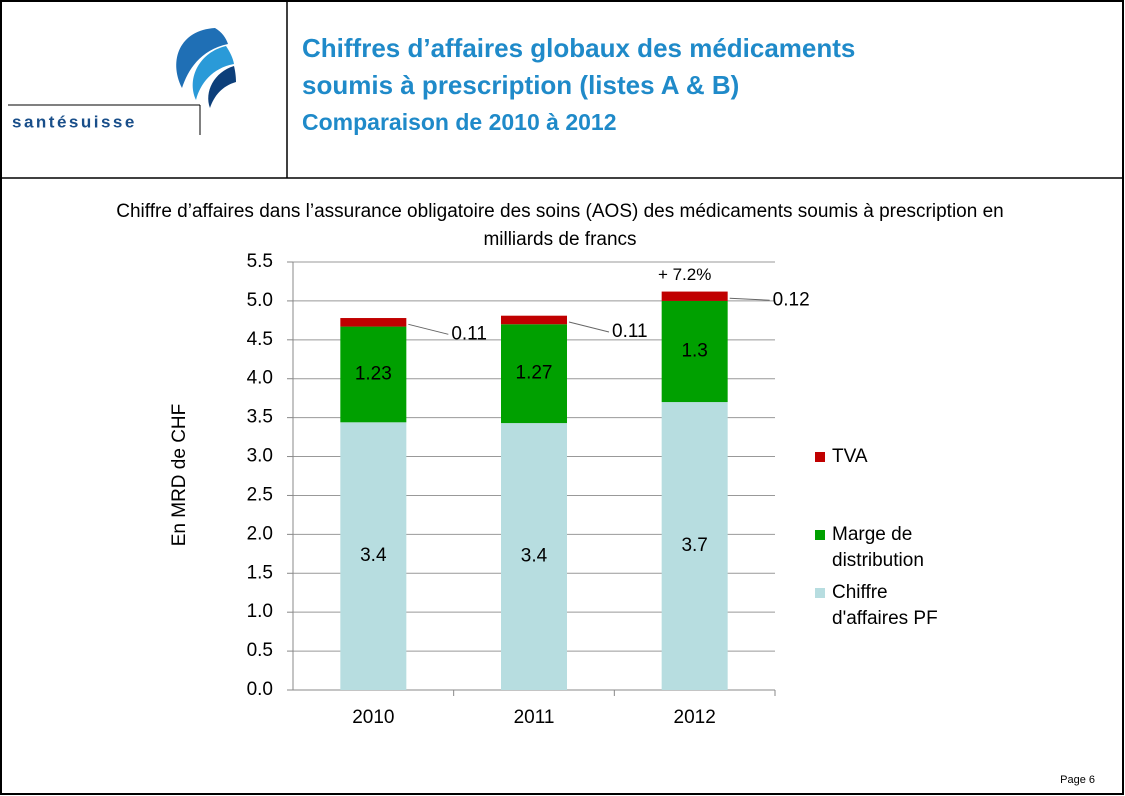 This screenshot has width=1125, height=796. Describe the element at coordinates (260, 650) in the screenshot. I see `y-tick-label: 0.5` at that location.